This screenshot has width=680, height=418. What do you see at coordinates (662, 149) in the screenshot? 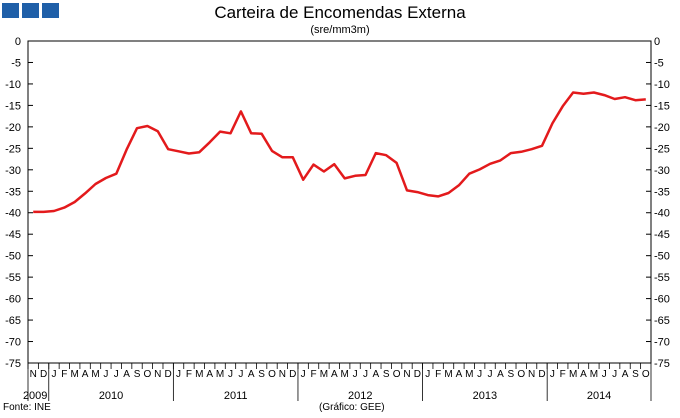
I see `y-tick-label-right: -25` at bounding box center [662, 149].